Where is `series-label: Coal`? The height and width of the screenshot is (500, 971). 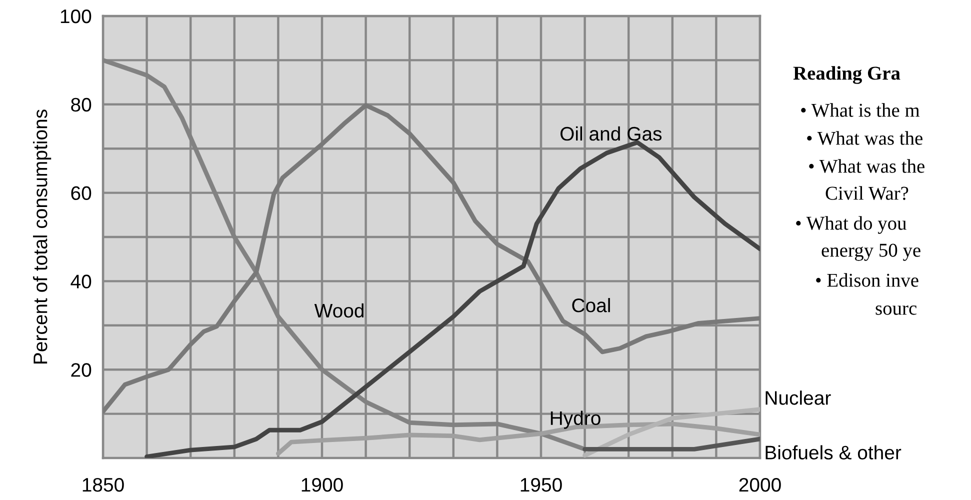 series-label: Coal is located at coordinates (591, 305).